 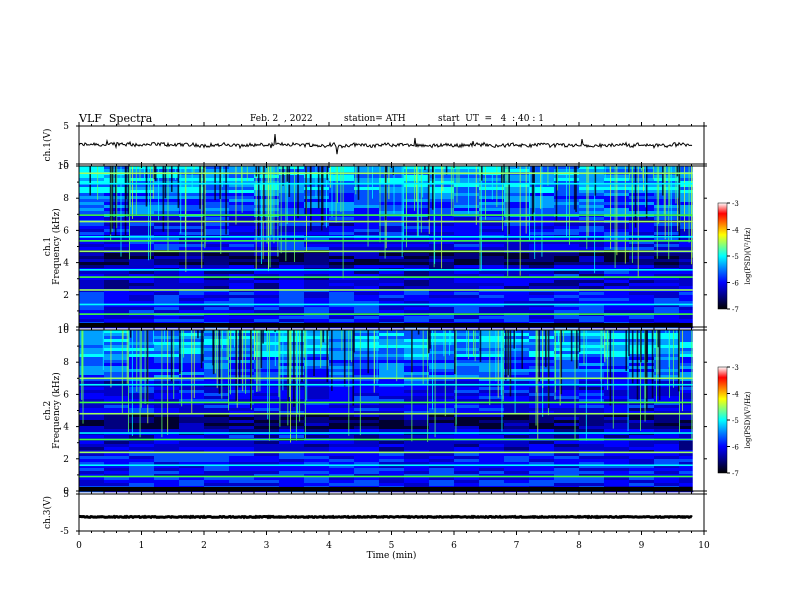 What do you see at coordinates (735, 284) in the screenshot?
I see `colorbar-tick-label: -6` at bounding box center [735, 284].